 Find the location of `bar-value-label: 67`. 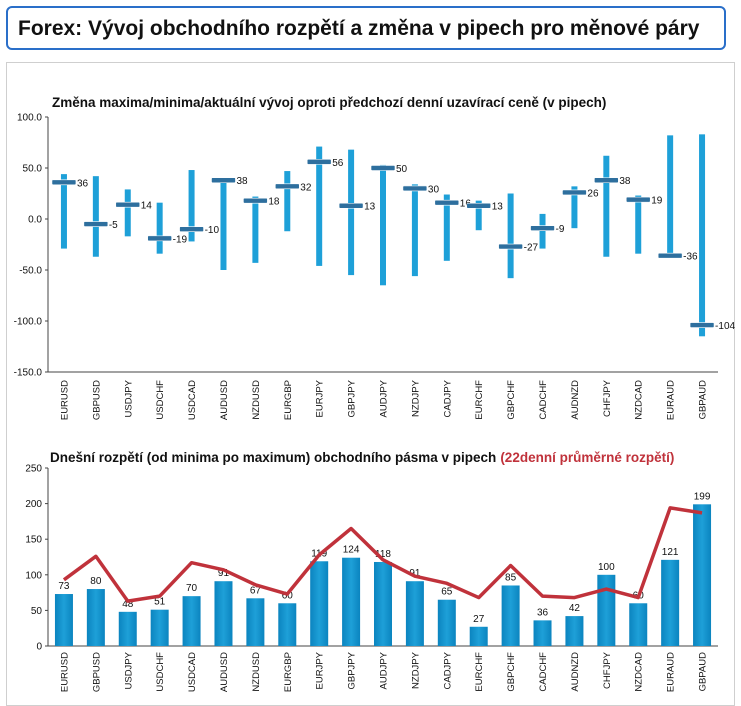

bar-value-label: 67 is located at coordinates (256, 590).